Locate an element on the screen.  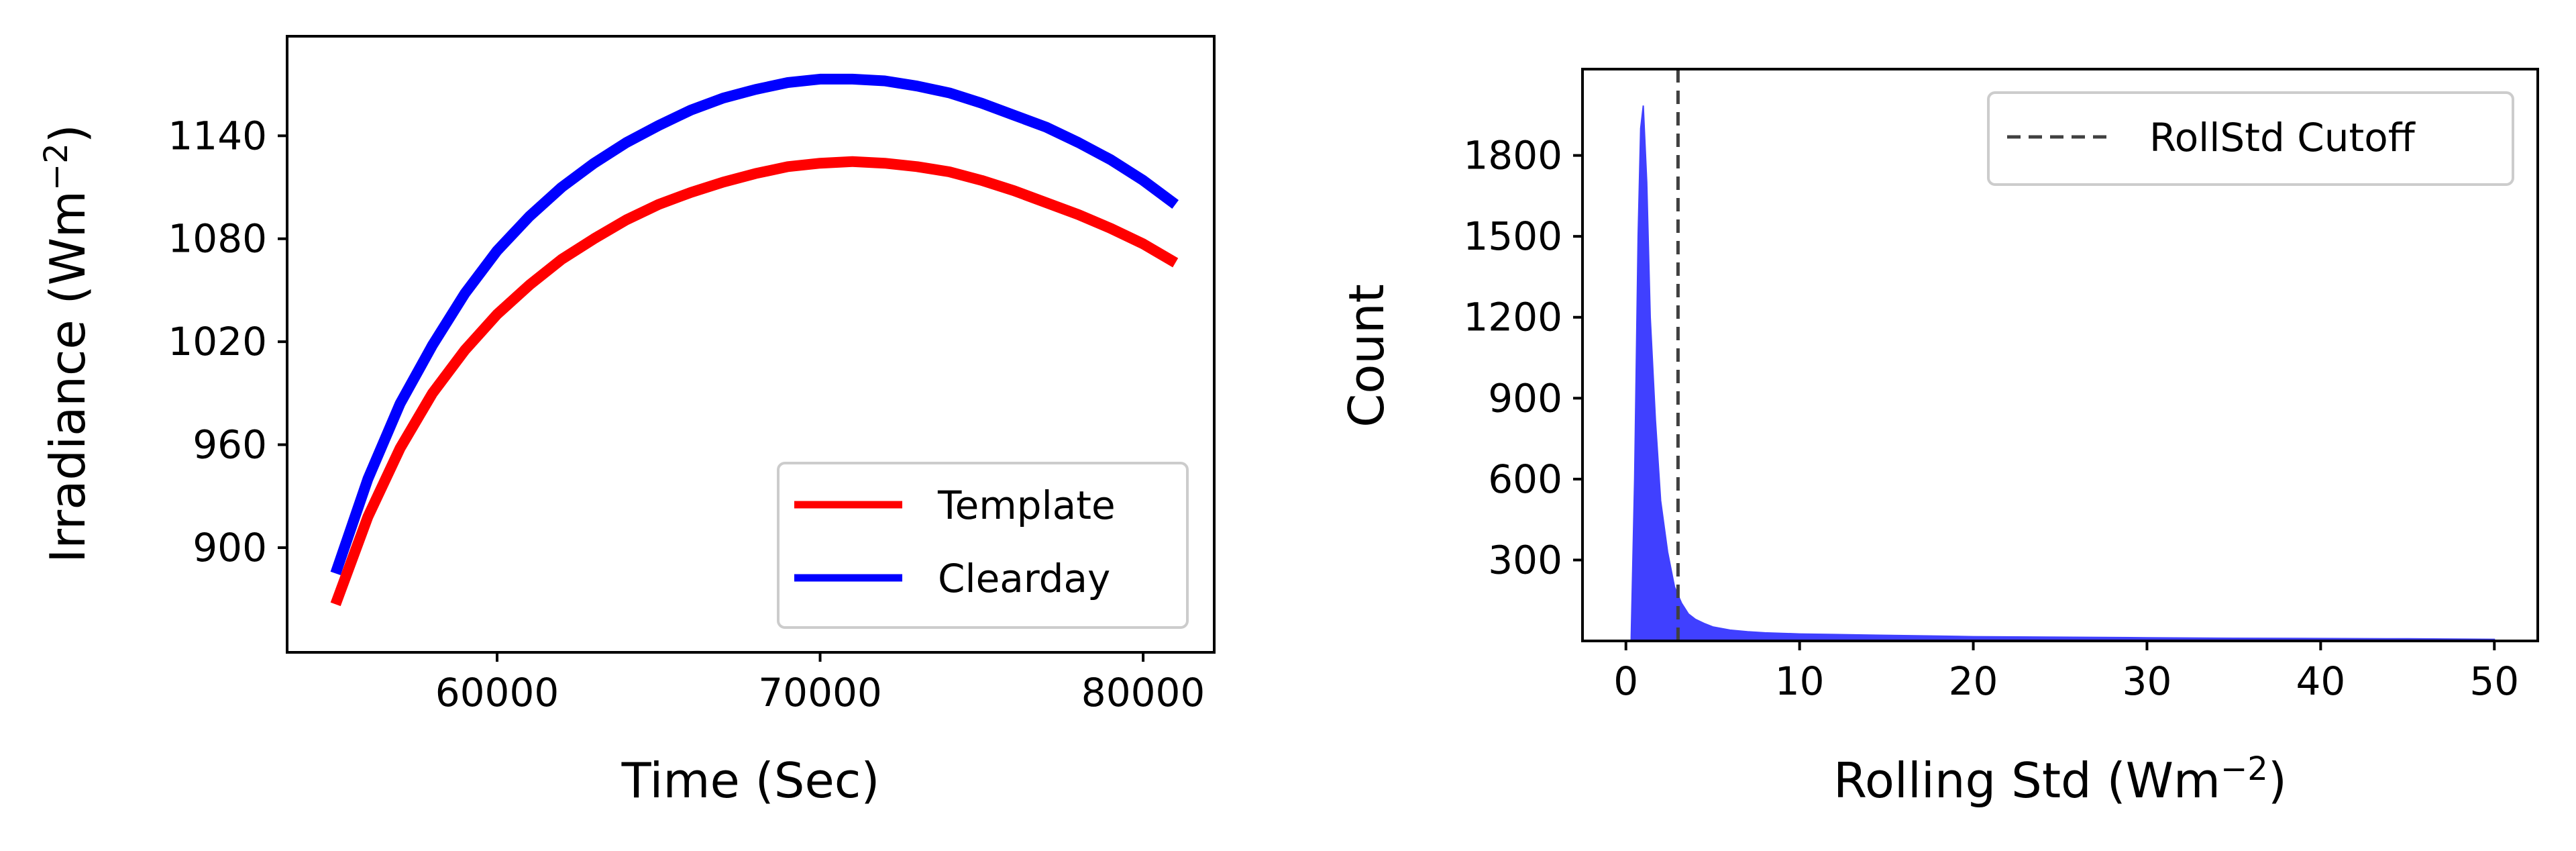
x-tick-label: 30 is located at coordinates (2147, 681).